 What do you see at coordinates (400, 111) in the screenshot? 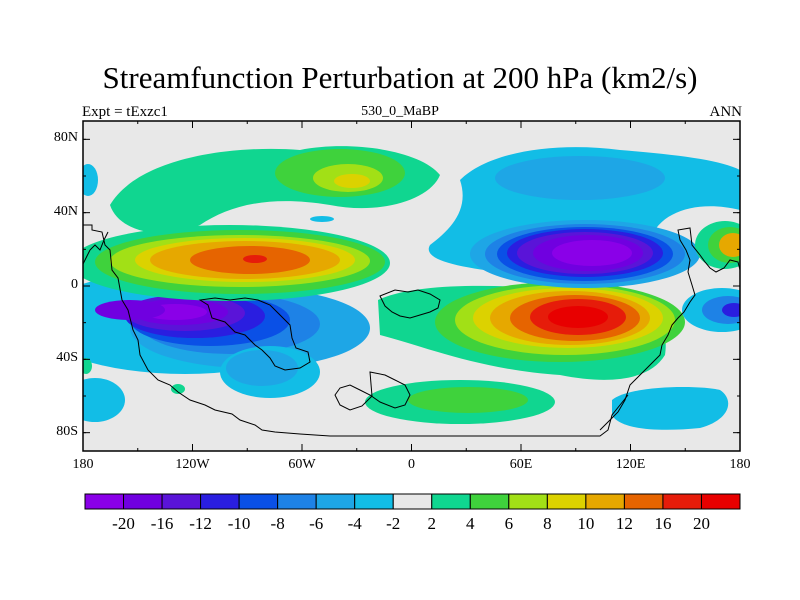
I see `period-label: 530_0_MaBP` at bounding box center [400, 111].